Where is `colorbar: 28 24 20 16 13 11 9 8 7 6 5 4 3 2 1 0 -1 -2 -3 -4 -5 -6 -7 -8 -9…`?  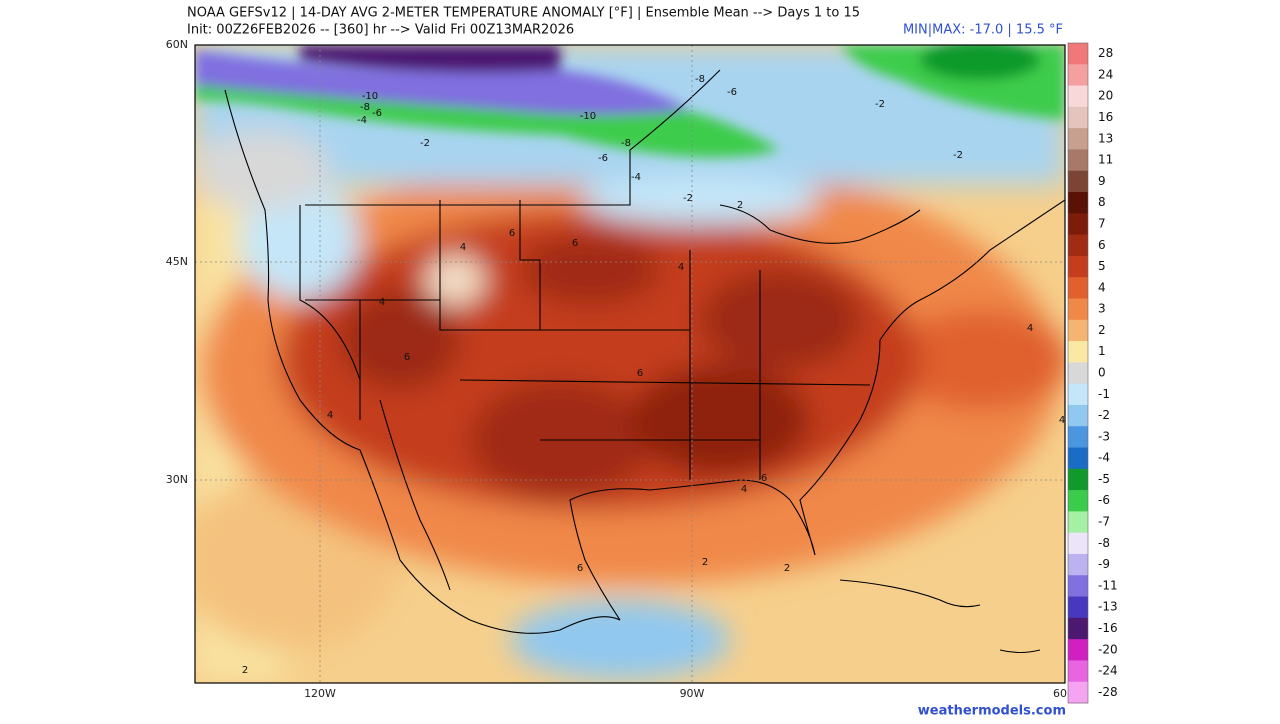
colorbar: 28 24 20 16 13 11 9 8 7 6 5 4 3 2 1 0 -1 -2 -3 -4 -5 -6 -7 -8 -9… is located at coordinates (1092, 373).